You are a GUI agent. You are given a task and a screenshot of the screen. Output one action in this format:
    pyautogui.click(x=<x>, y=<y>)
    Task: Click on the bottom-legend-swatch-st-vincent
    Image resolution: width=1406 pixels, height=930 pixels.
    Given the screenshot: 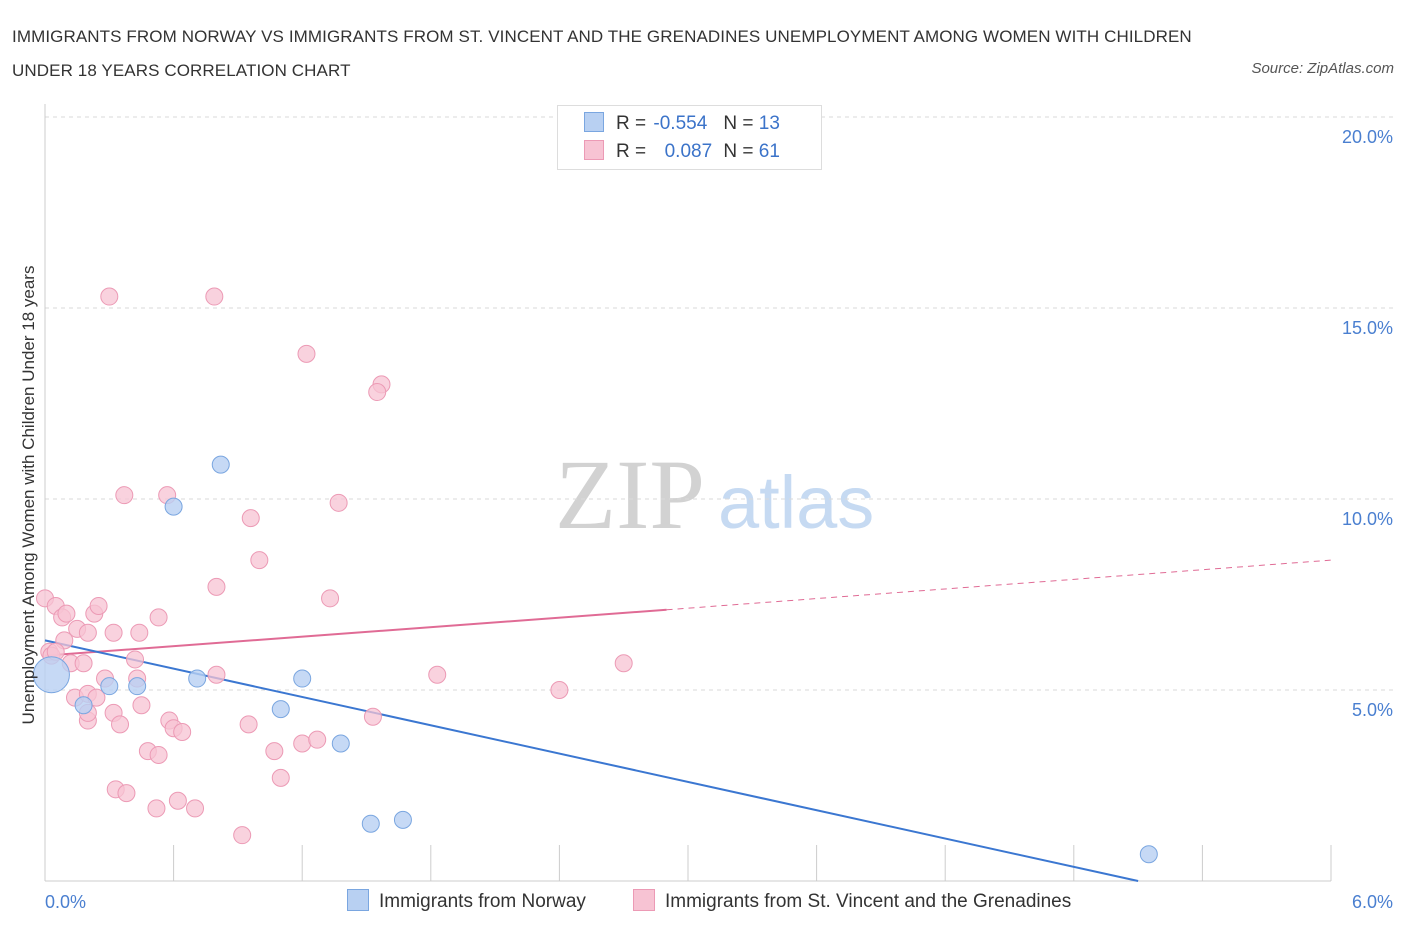 What is the action you would take?
    pyautogui.click(x=644, y=900)
    